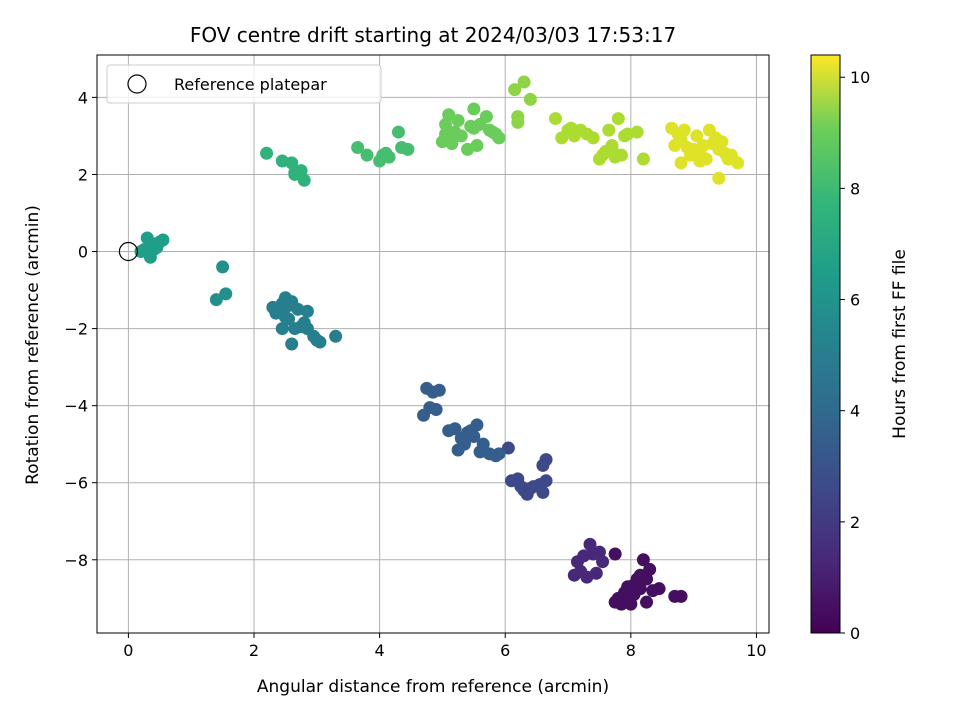  What do you see at coordinates (445, 646) in the screenshot?
I see `x-axis-ticks: 0 2 4 6 8 10` at bounding box center [445, 646].